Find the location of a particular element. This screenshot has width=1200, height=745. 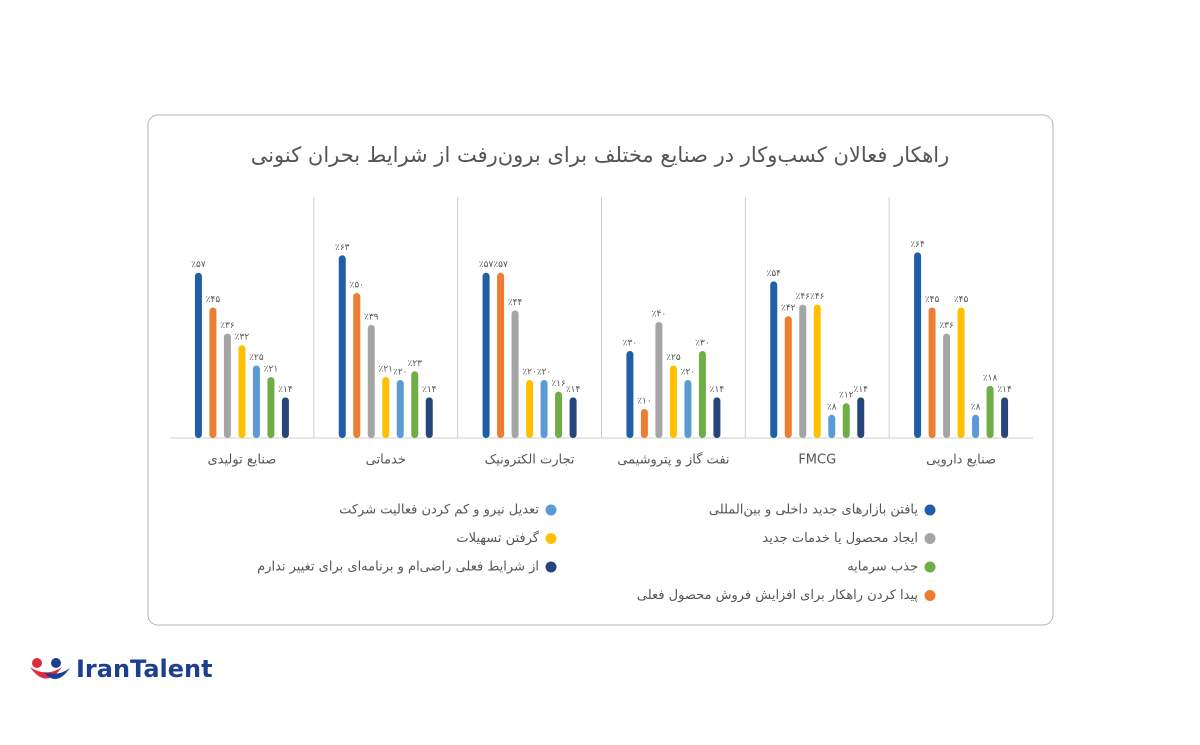

value-label: ٪۱۰ is located at coordinates (644, 402).